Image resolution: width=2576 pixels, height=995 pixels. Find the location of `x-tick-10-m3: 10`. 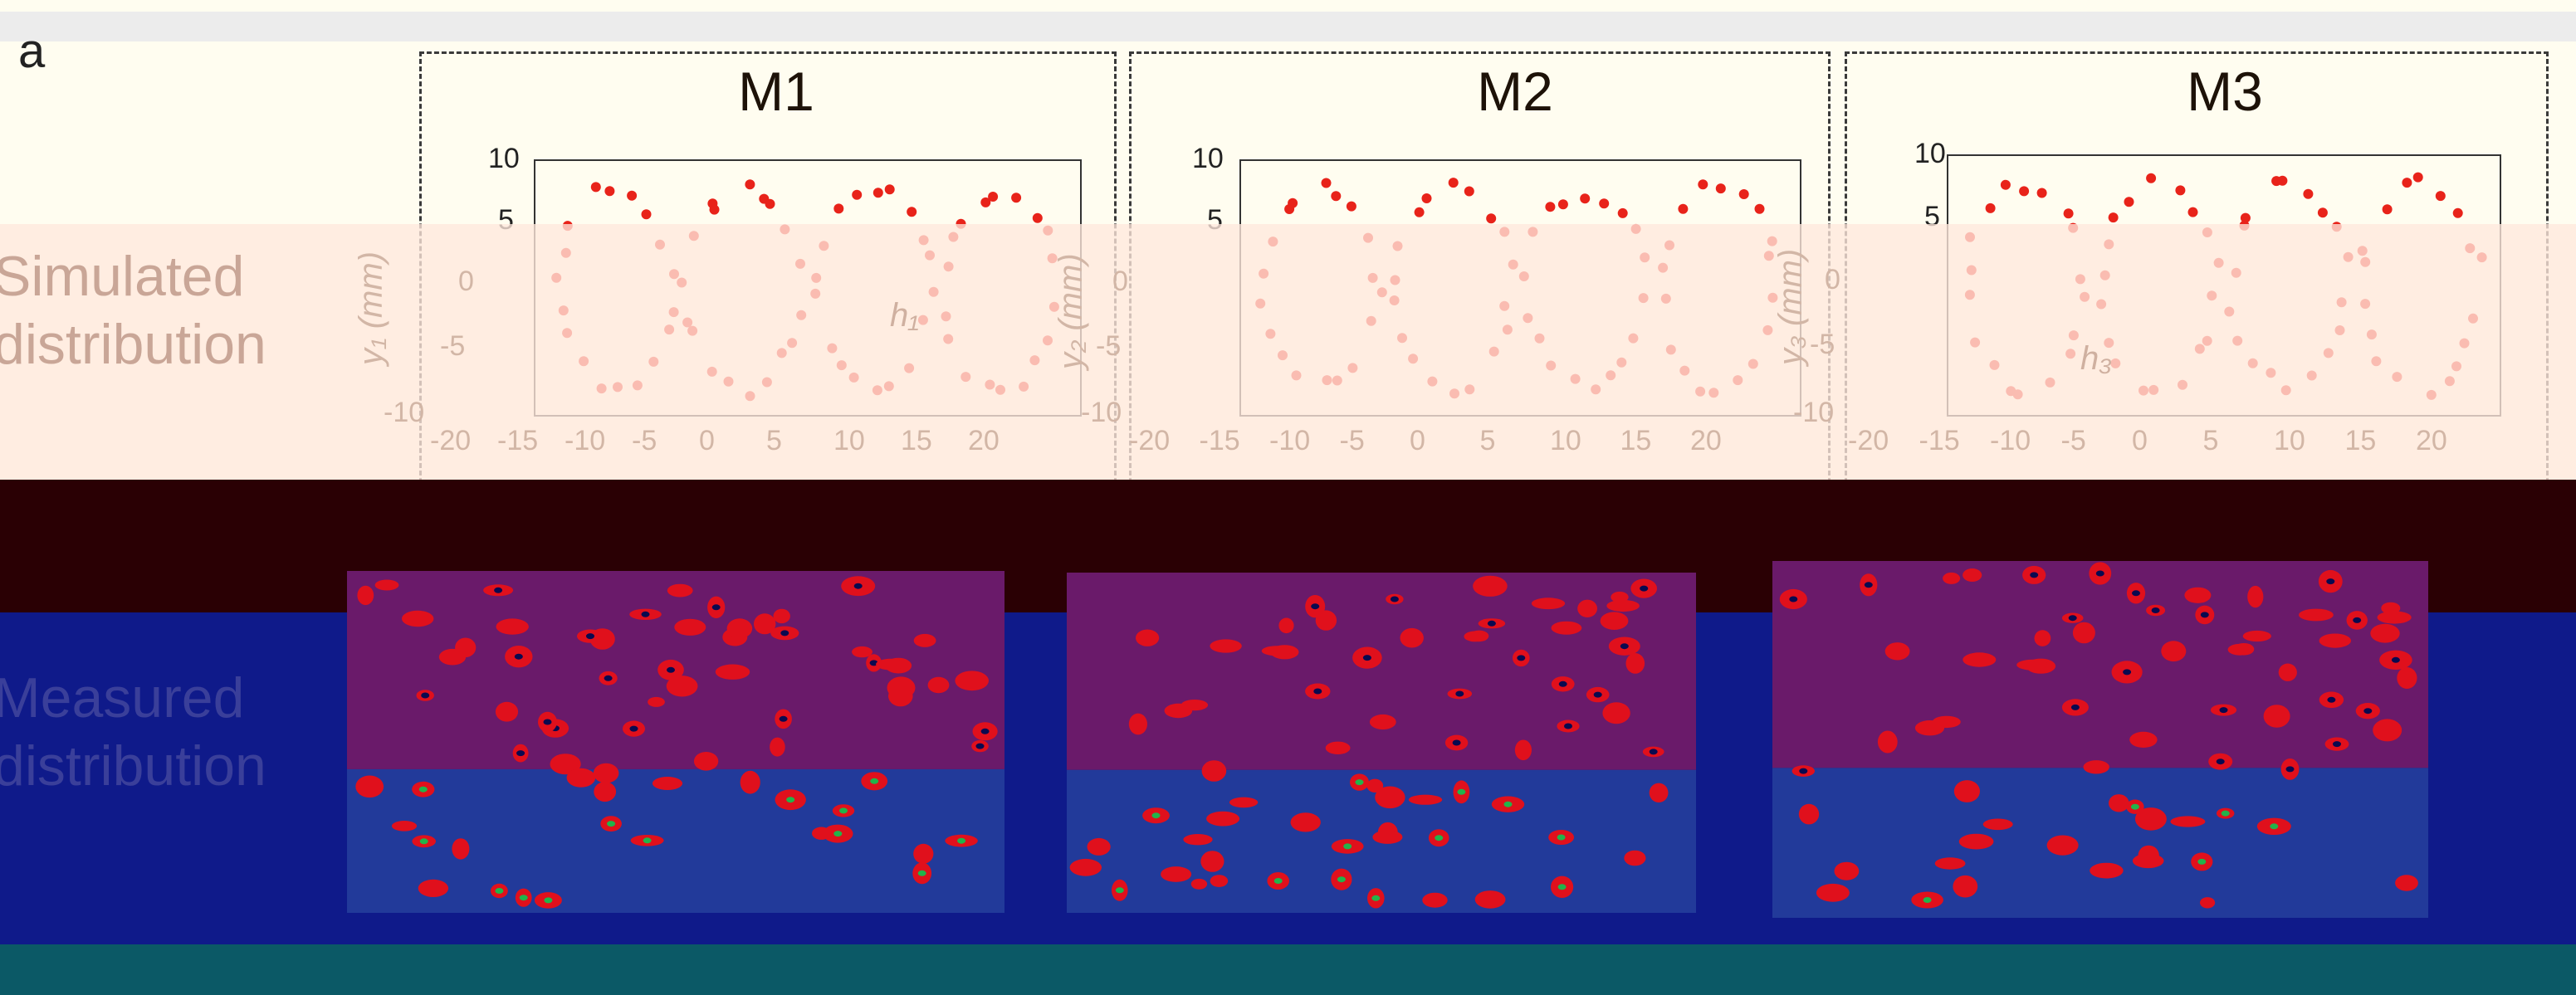

x-tick-10-m3: 10 is located at coordinates (2289, 441).